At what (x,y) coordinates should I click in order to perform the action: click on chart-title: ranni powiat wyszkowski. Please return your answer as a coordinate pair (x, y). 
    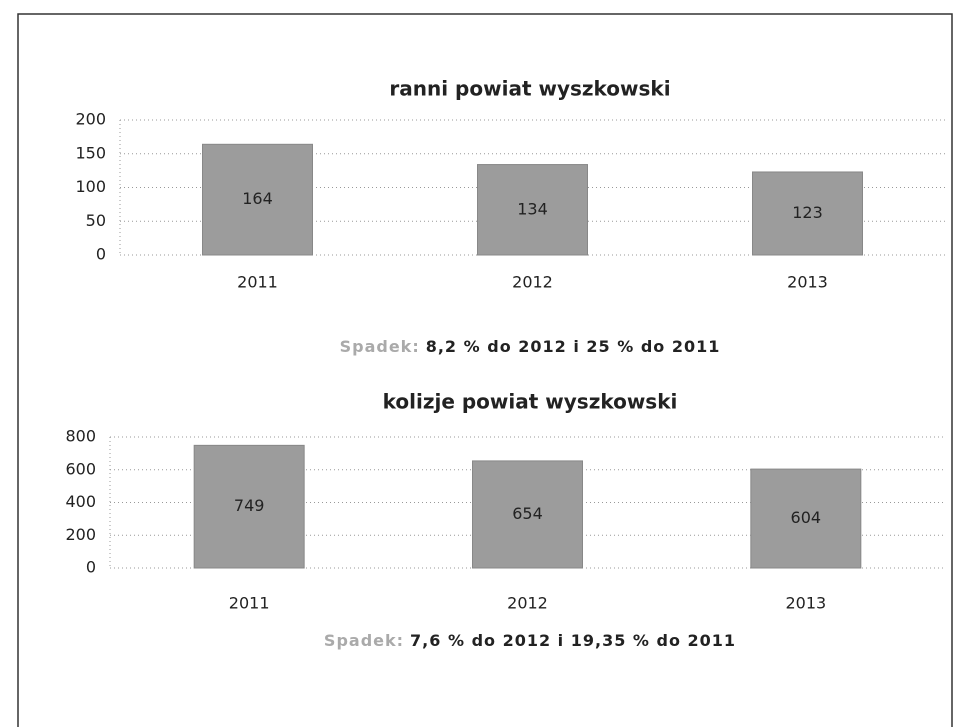
    Looking at the image, I should click on (529, 89).